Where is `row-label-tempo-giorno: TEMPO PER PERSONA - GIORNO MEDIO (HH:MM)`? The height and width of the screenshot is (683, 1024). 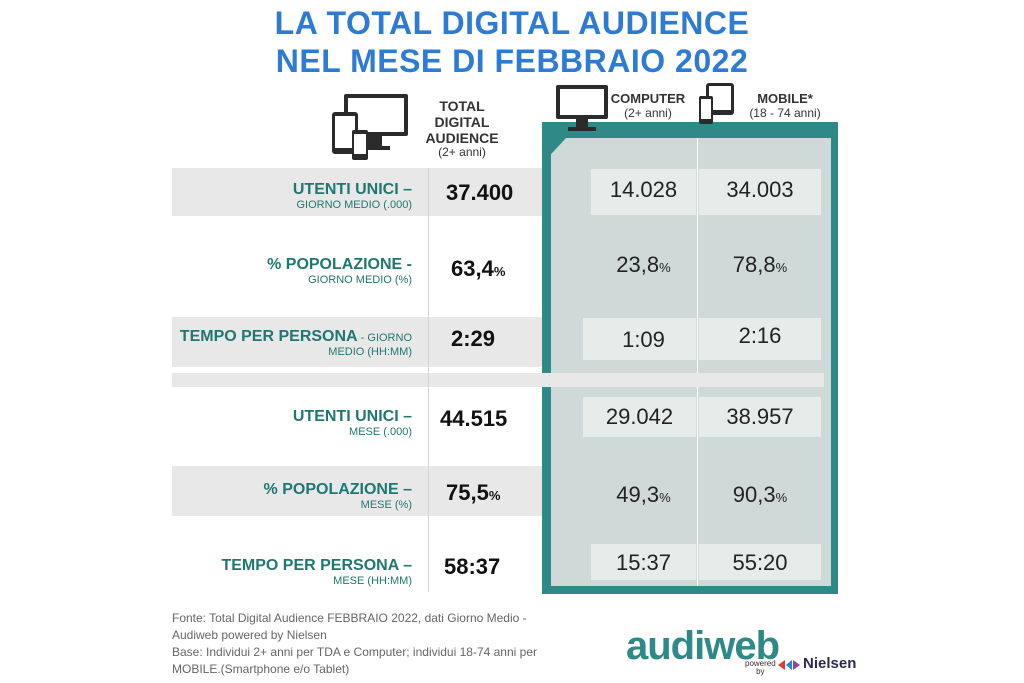 row-label-tempo-giorno: TEMPO PER PERSONA - GIORNO MEDIO (HH:MM) is located at coordinates (293, 343).